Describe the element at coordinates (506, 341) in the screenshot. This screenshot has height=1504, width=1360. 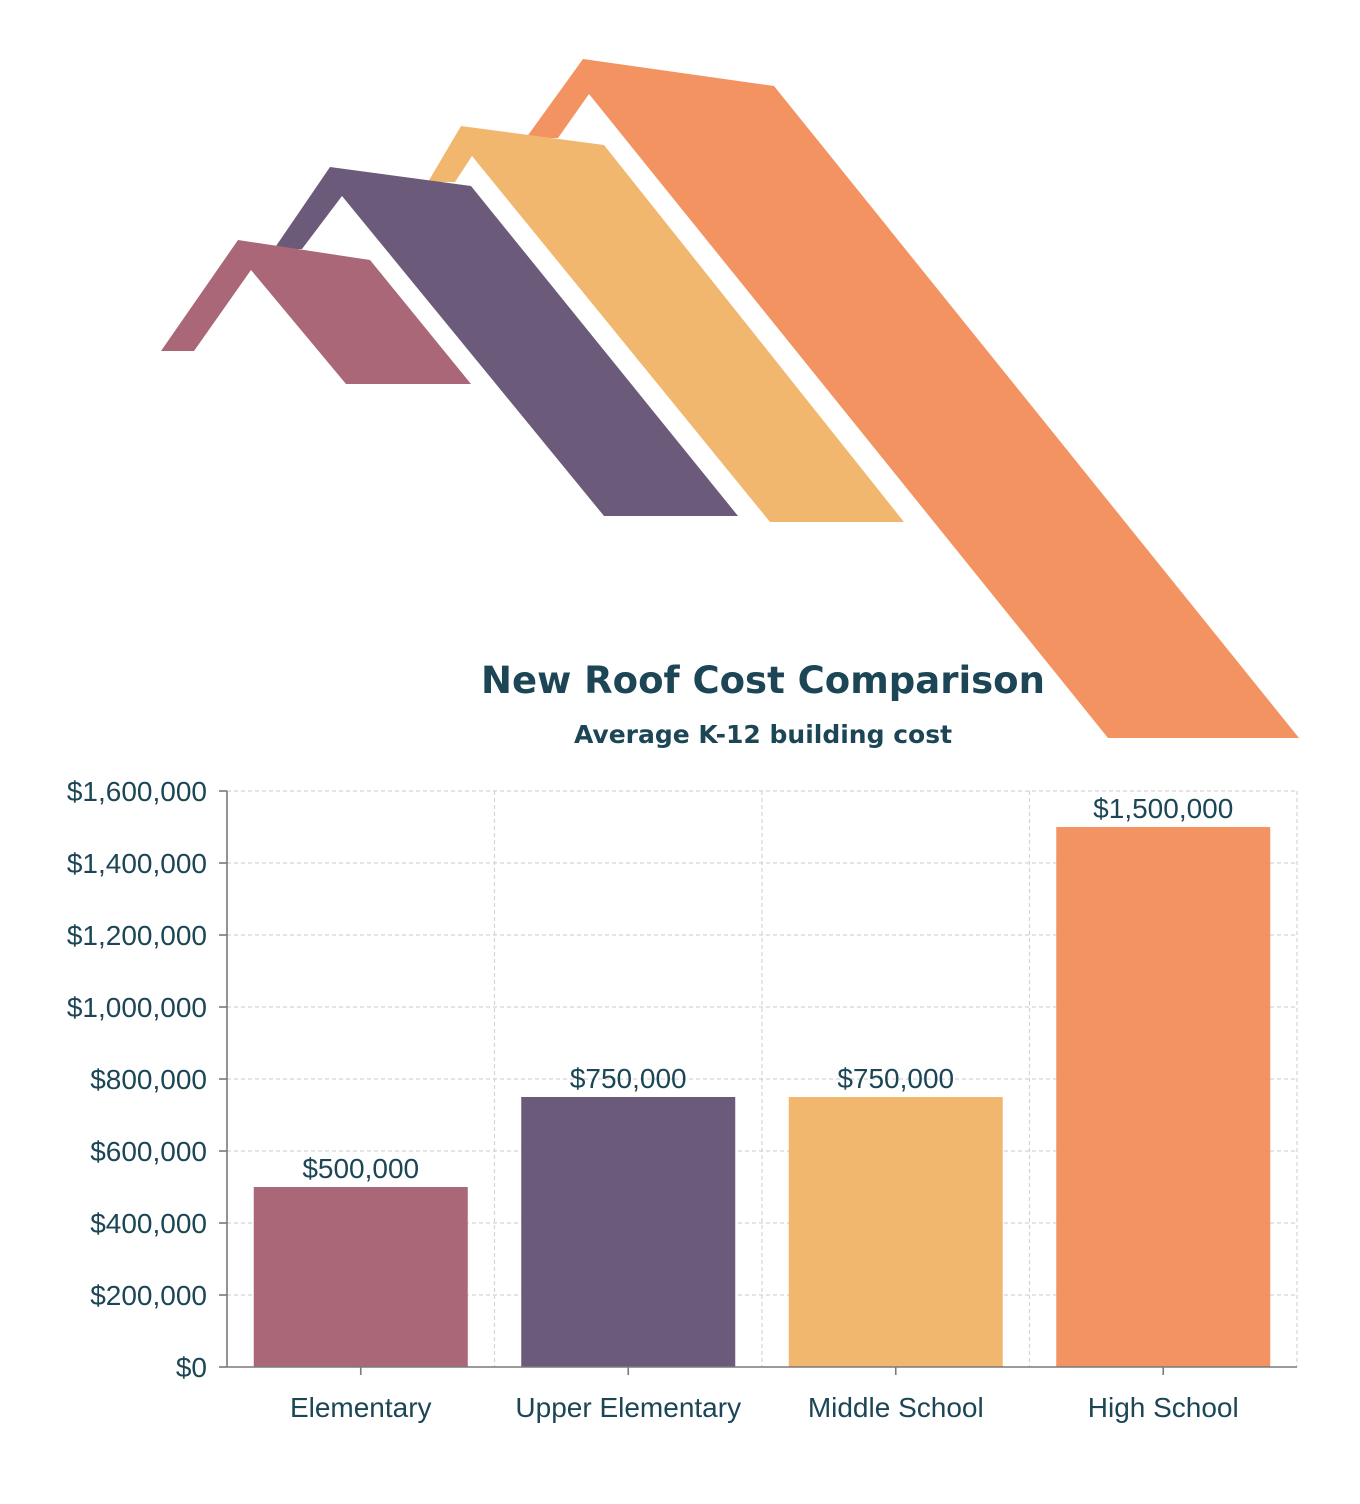
I see `roof-upper-elementary-icon` at that location.